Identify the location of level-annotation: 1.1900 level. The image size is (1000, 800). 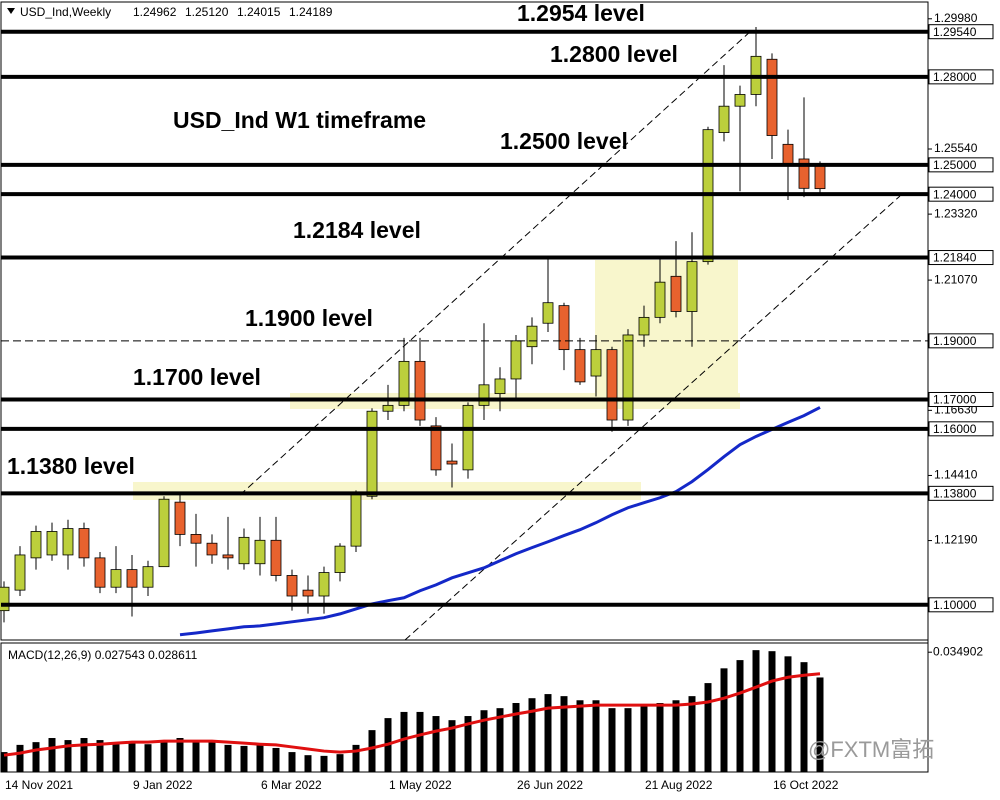
(309, 318).